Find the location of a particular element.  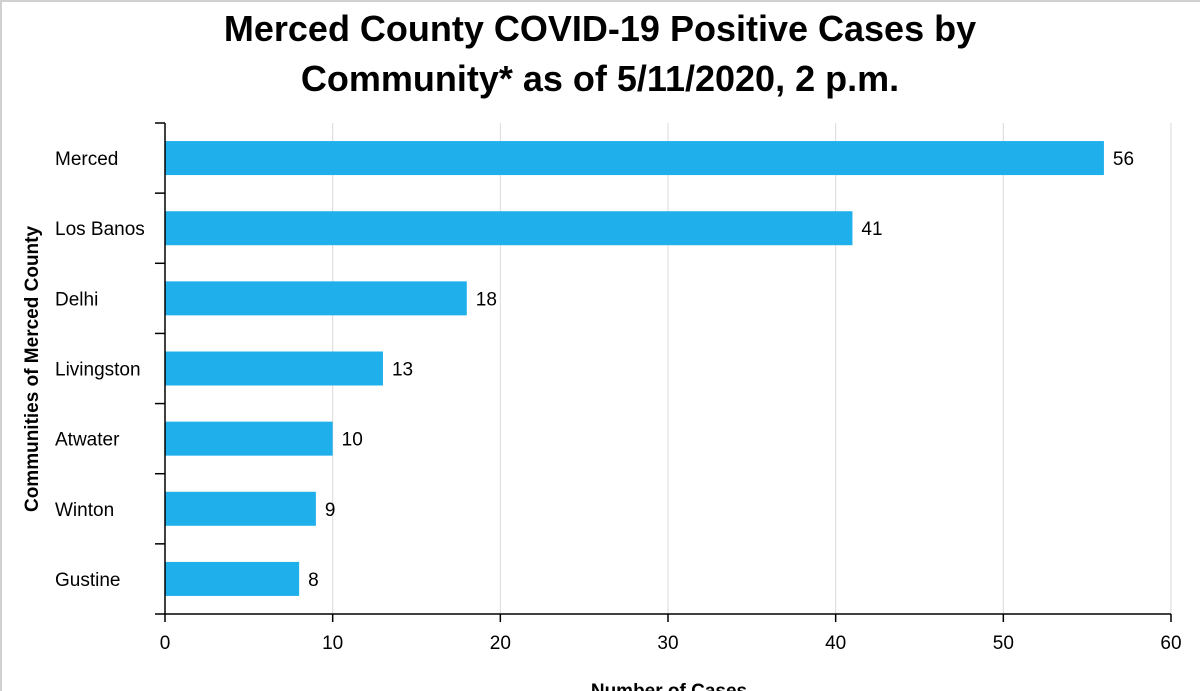

x-tick-label-60: 60 is located at coordinates (1170, 643).